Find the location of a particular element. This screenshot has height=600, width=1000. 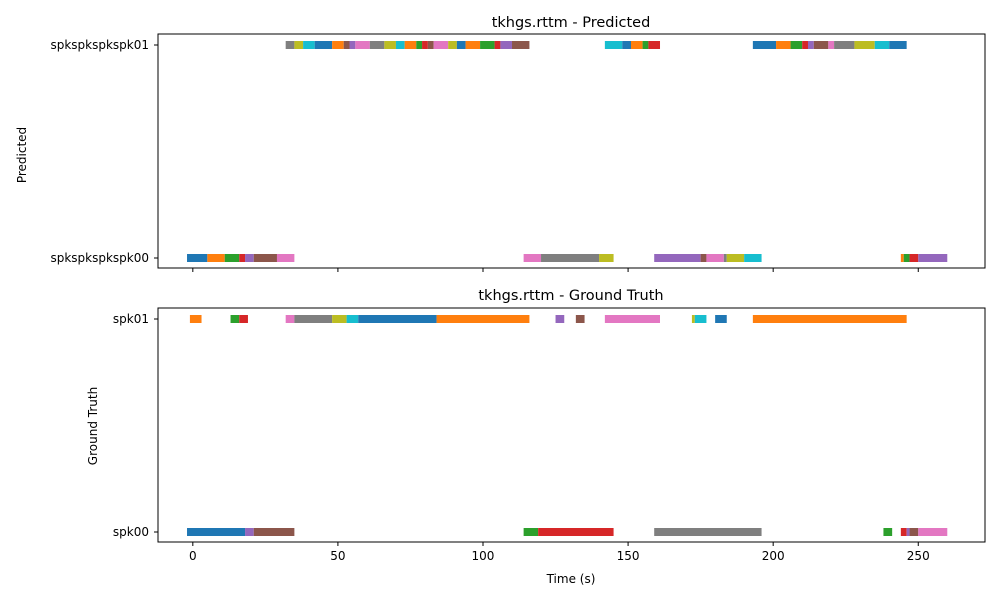

predicted-xticks is located at coordinates (555, 270).